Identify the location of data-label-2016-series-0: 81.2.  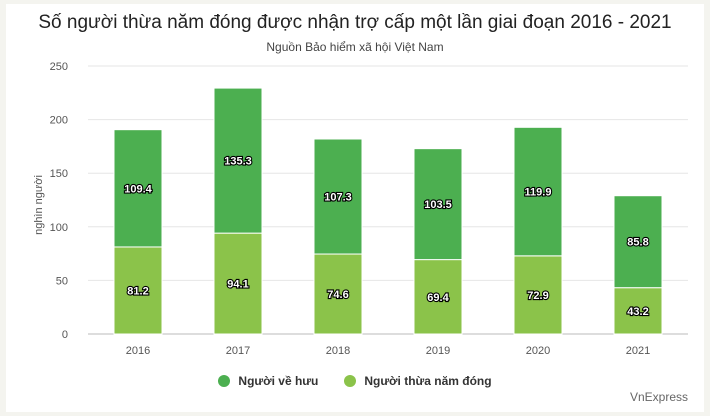
(137, 291).